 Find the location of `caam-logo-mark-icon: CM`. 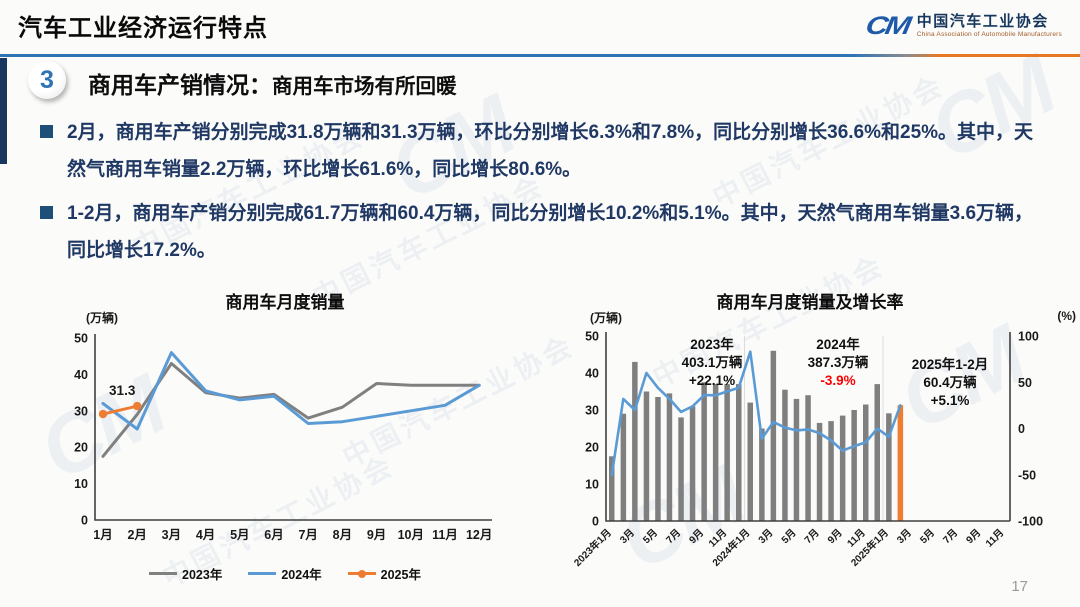

caam-logo-mark-icon: CM is located at coordinates (887, 25).